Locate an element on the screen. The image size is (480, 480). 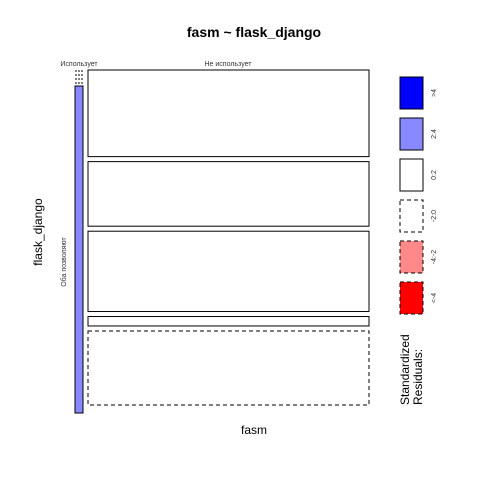
mosaic-tile-не-использует-оба-позволяют is located at coordinates (228, 368).